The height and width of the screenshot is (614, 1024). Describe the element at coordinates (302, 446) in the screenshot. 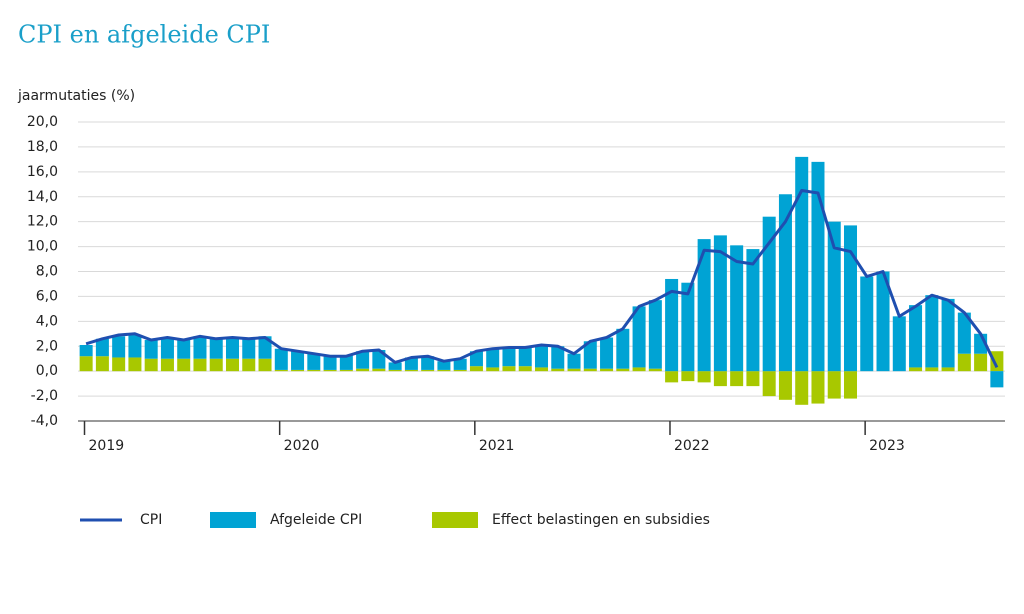

I see `x-tick-label: 2020` at that location.